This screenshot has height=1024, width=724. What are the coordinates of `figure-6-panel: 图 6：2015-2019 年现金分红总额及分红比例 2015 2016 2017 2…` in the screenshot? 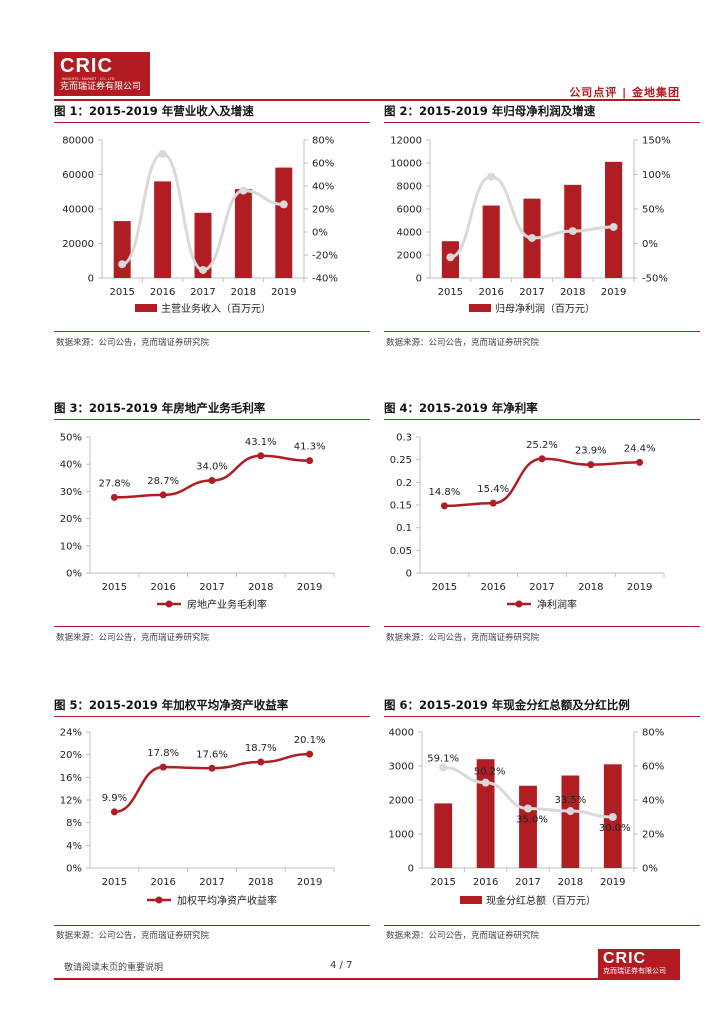 It's located at (542, 822).